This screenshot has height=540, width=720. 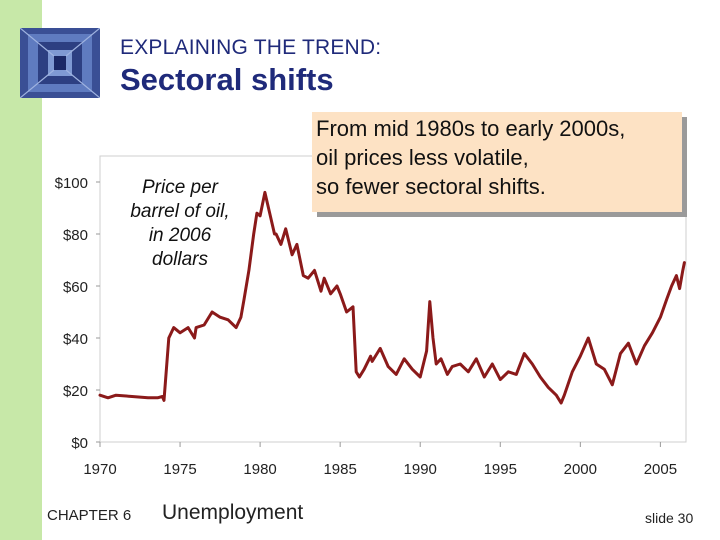 I want to click on callout-line: From mid 1980s to early 2000s,, so click(x=471, y=128).